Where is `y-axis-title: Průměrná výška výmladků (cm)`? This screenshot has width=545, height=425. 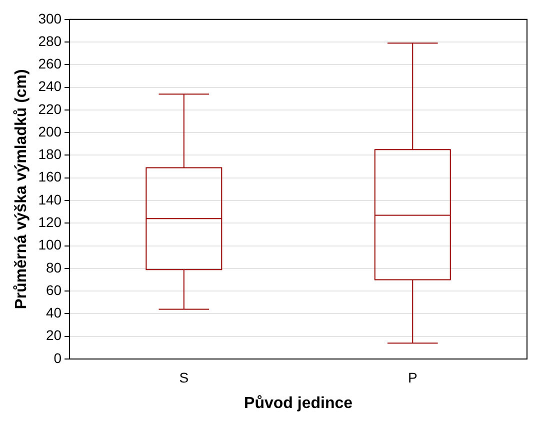 y-axis-title: Průměrná výška výmladků (cm) is located at coordinates (21, 189).